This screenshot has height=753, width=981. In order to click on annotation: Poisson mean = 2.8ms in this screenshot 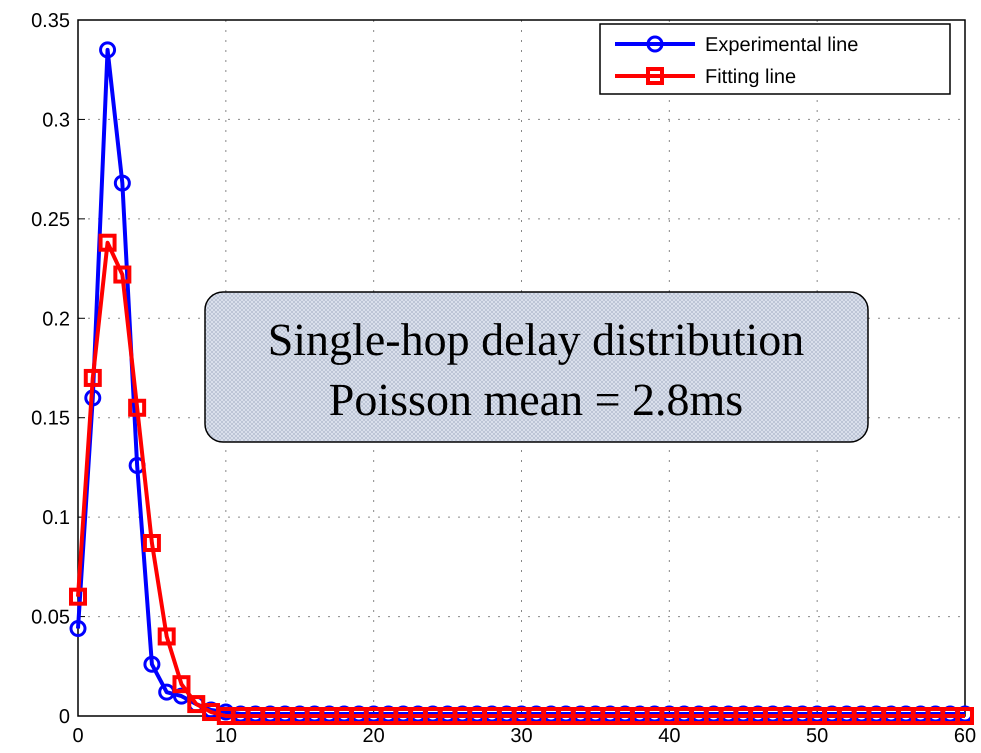, I will do `click(536, 399)`.